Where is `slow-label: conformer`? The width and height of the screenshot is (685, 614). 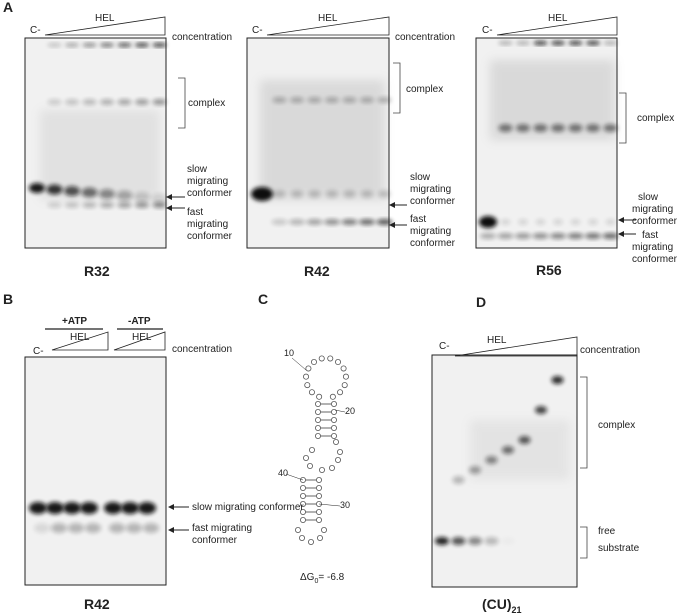
slow-label: conformer is located at coordinates (655, 221).